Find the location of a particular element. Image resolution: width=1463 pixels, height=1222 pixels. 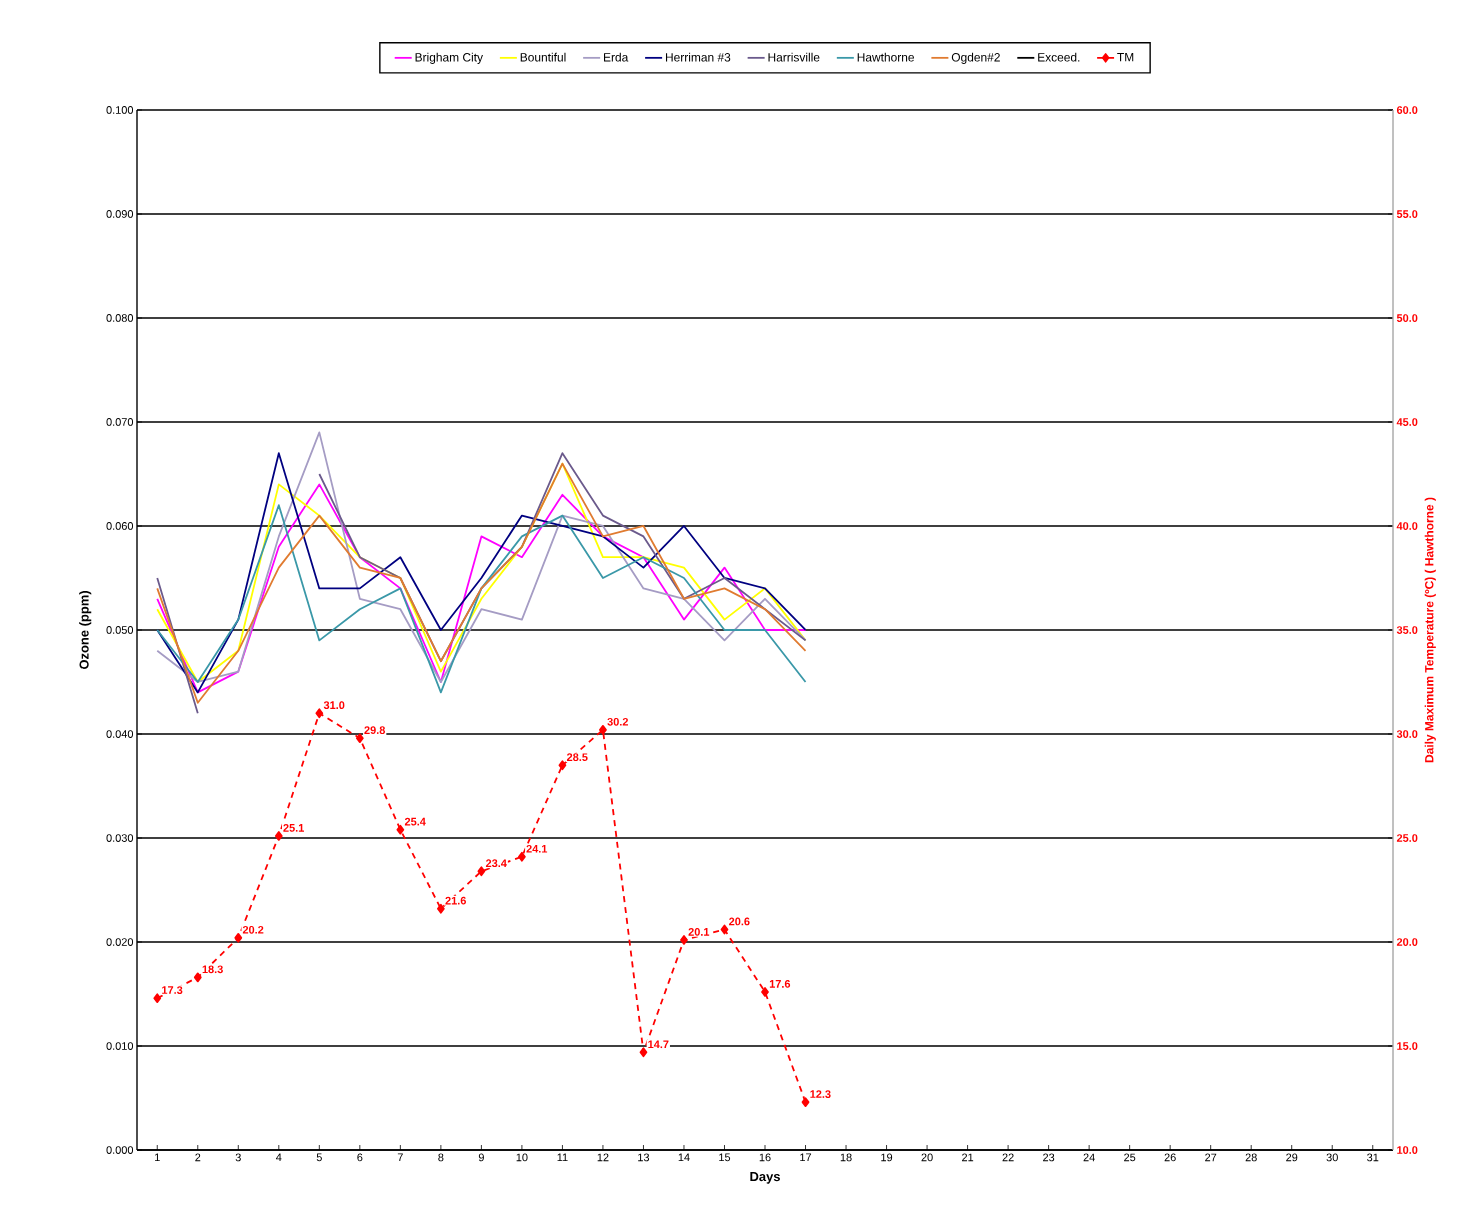

y-tick-label: 0.080 is located at coordinates (120, 318).